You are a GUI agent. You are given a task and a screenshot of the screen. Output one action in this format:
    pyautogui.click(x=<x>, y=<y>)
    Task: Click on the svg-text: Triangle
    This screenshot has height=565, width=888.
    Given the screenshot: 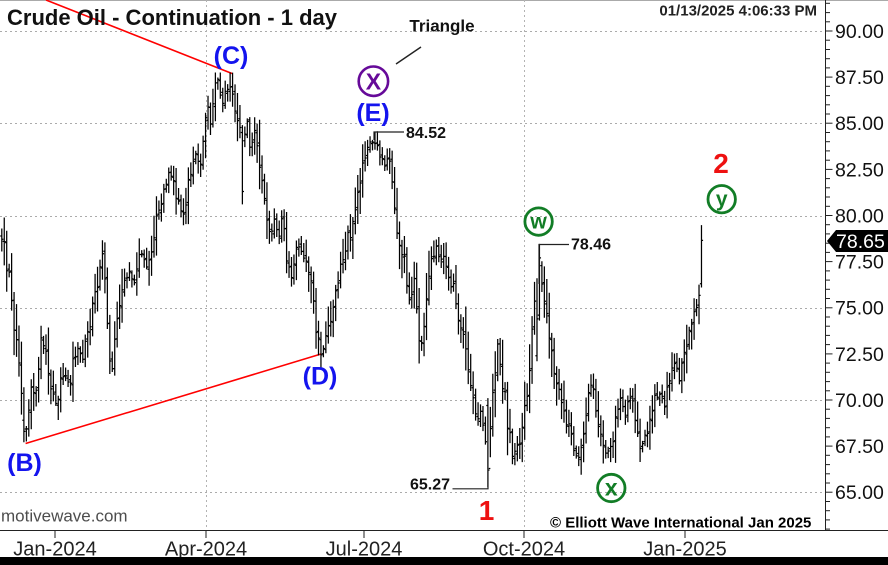 What is the action you would take?
    pyautogui.click(x=441, y=26)
    